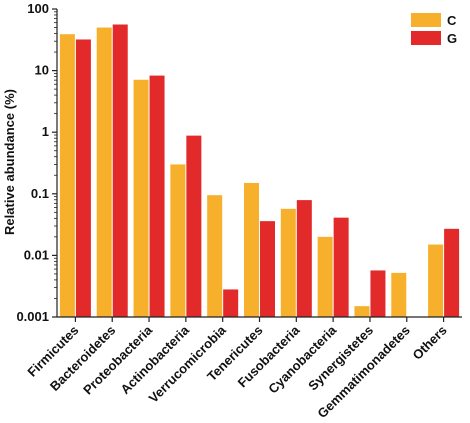  Describe the element at coordinates (104, 172) in the screenshot. I see `bar-c-bacteroidetes` at that location.